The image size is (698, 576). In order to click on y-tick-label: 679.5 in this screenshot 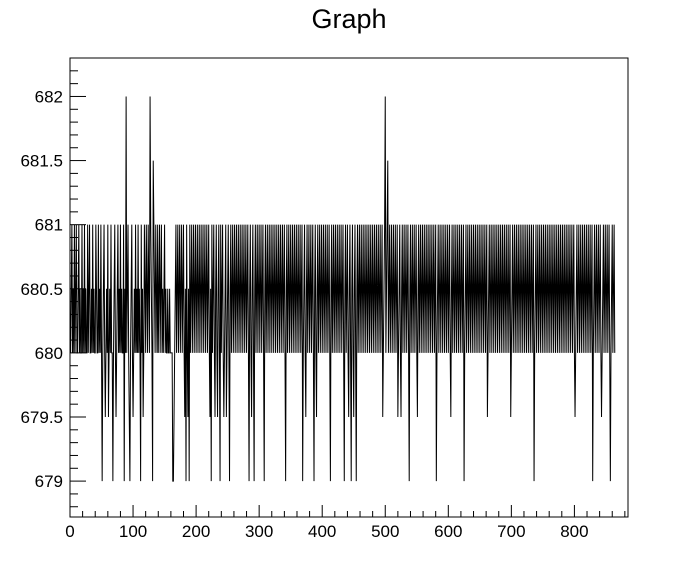, I will do `click(41, 417)`.